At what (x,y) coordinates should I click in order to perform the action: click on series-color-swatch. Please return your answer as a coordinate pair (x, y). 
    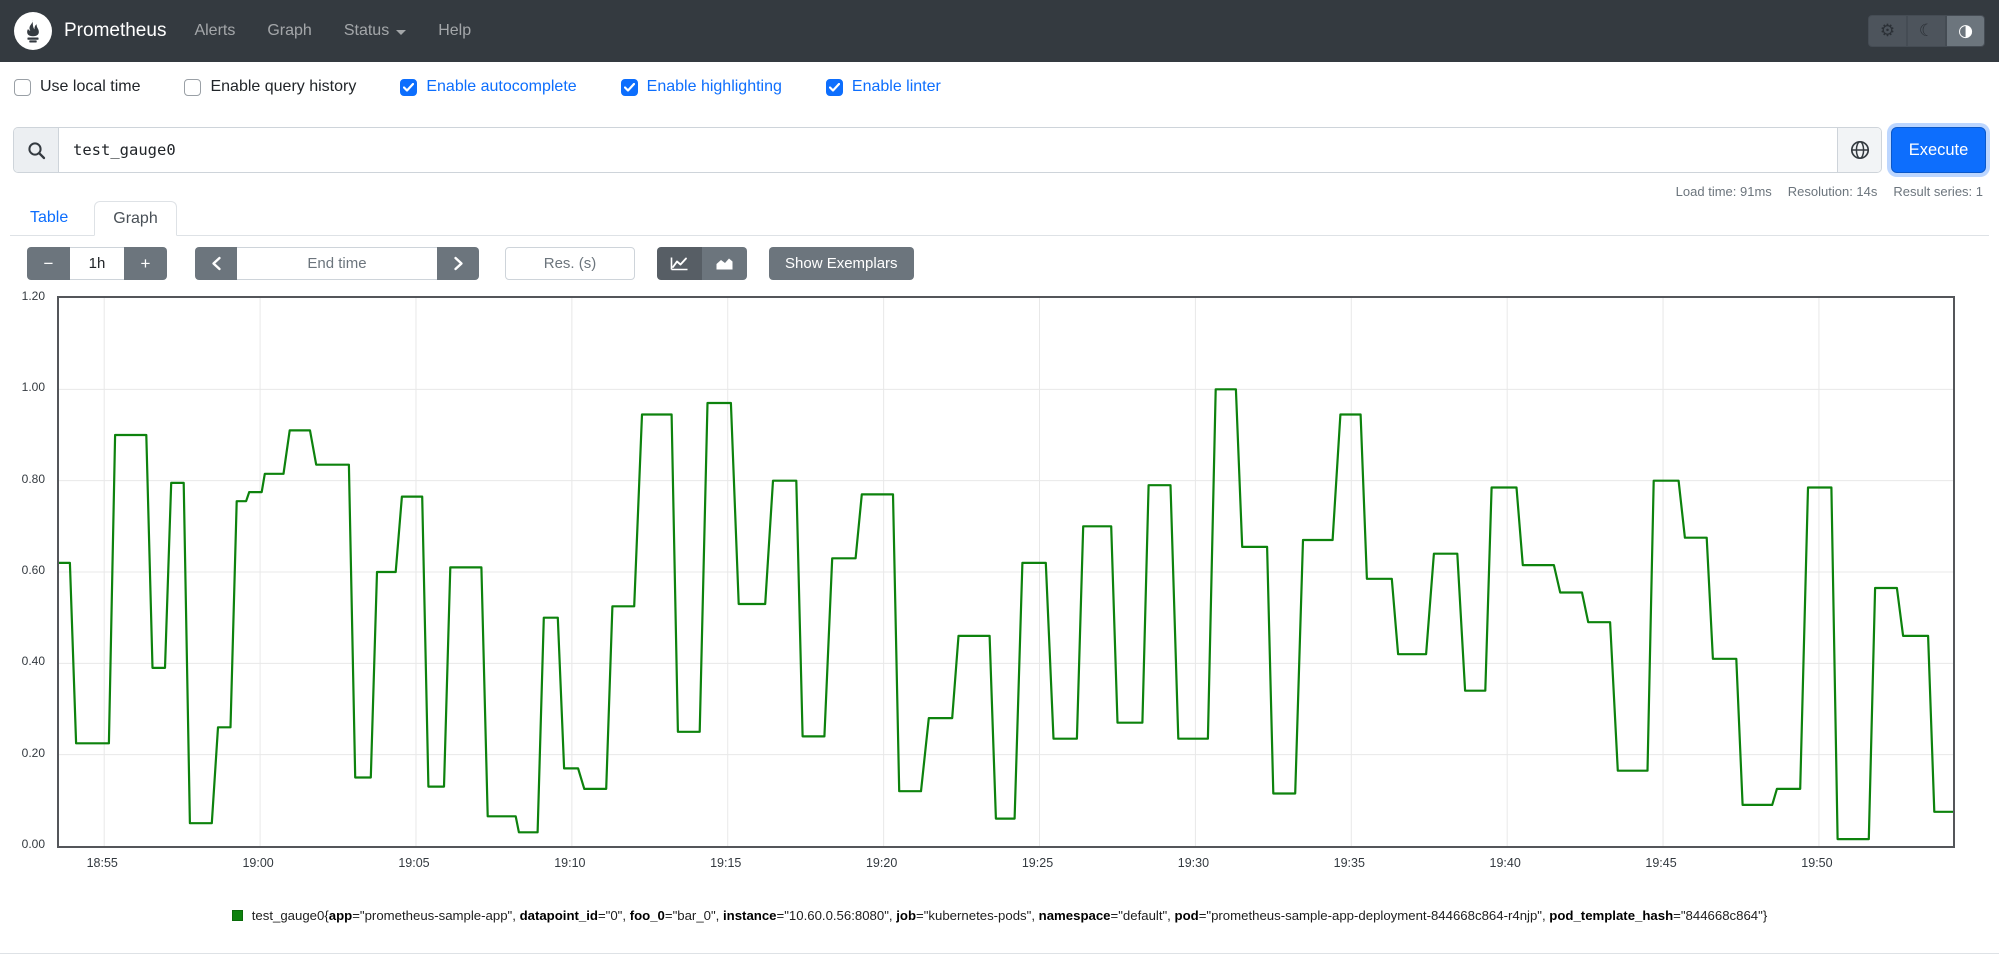
    Looking at the image, I should click on (237, 915).